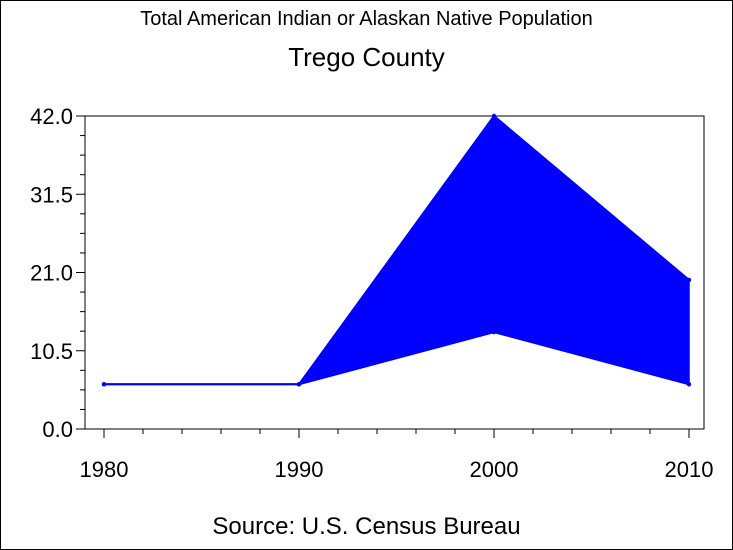  I want to click on y-tick-label: 31.5, so click(51, 194).